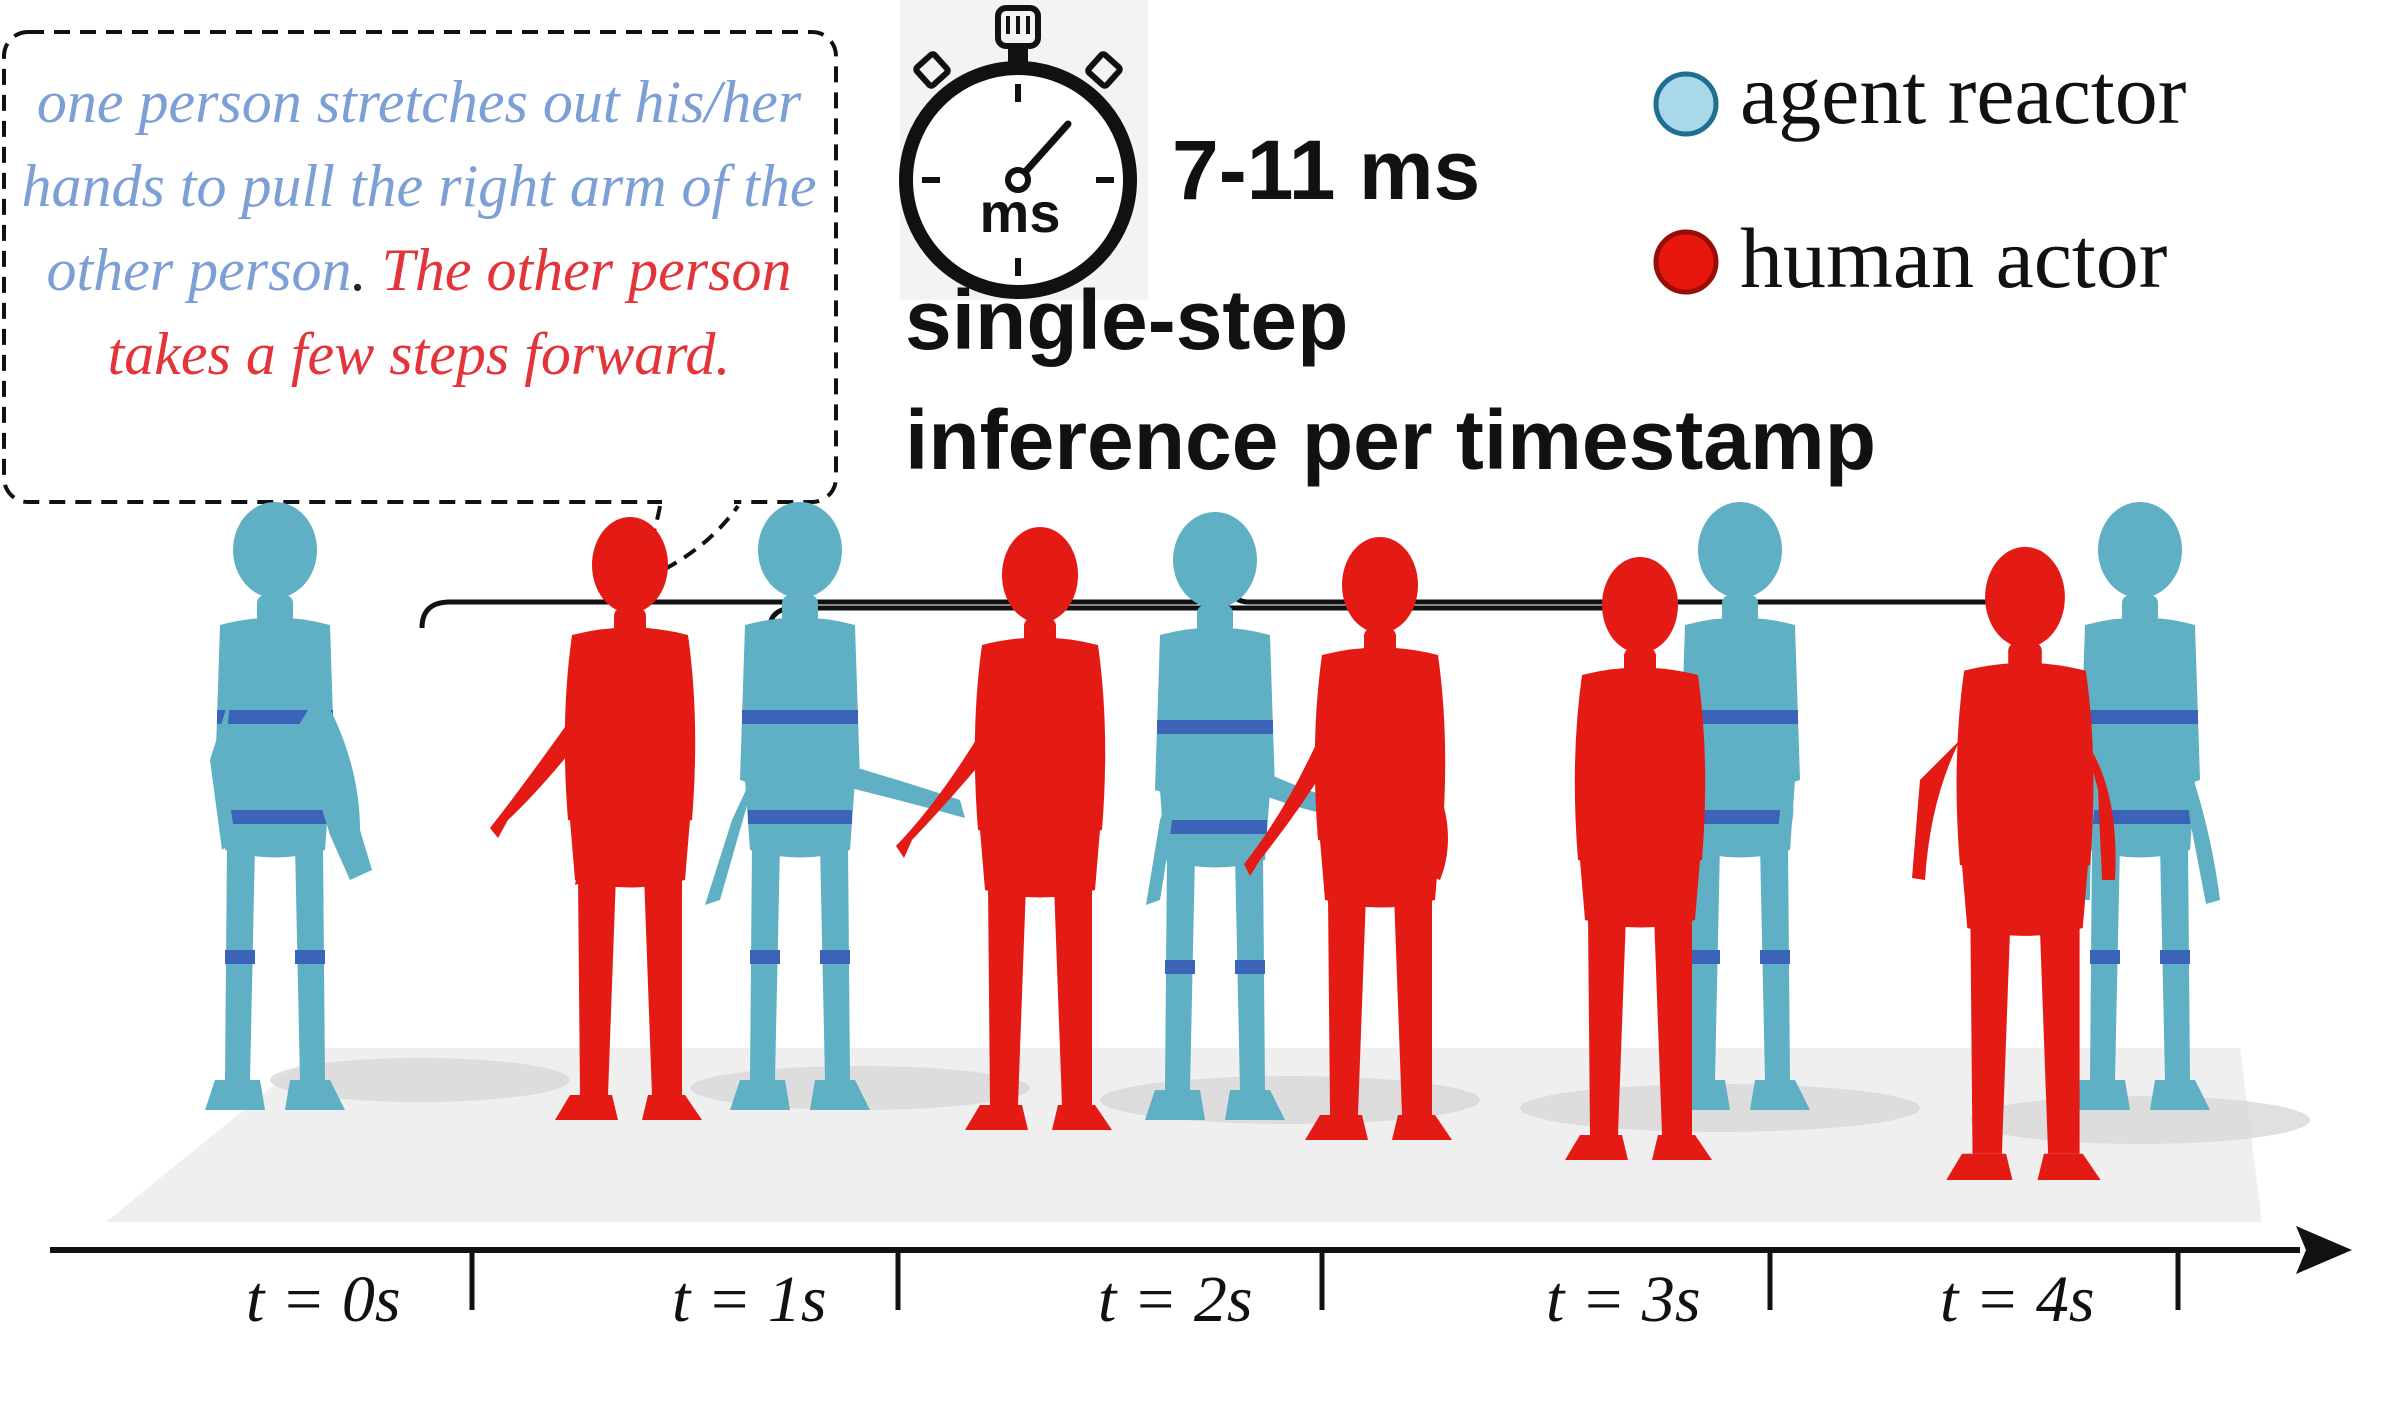  Describe the element at coordinates (1127, 320) in the screenshot. I see `inference-label-line1: single-step` at that location.